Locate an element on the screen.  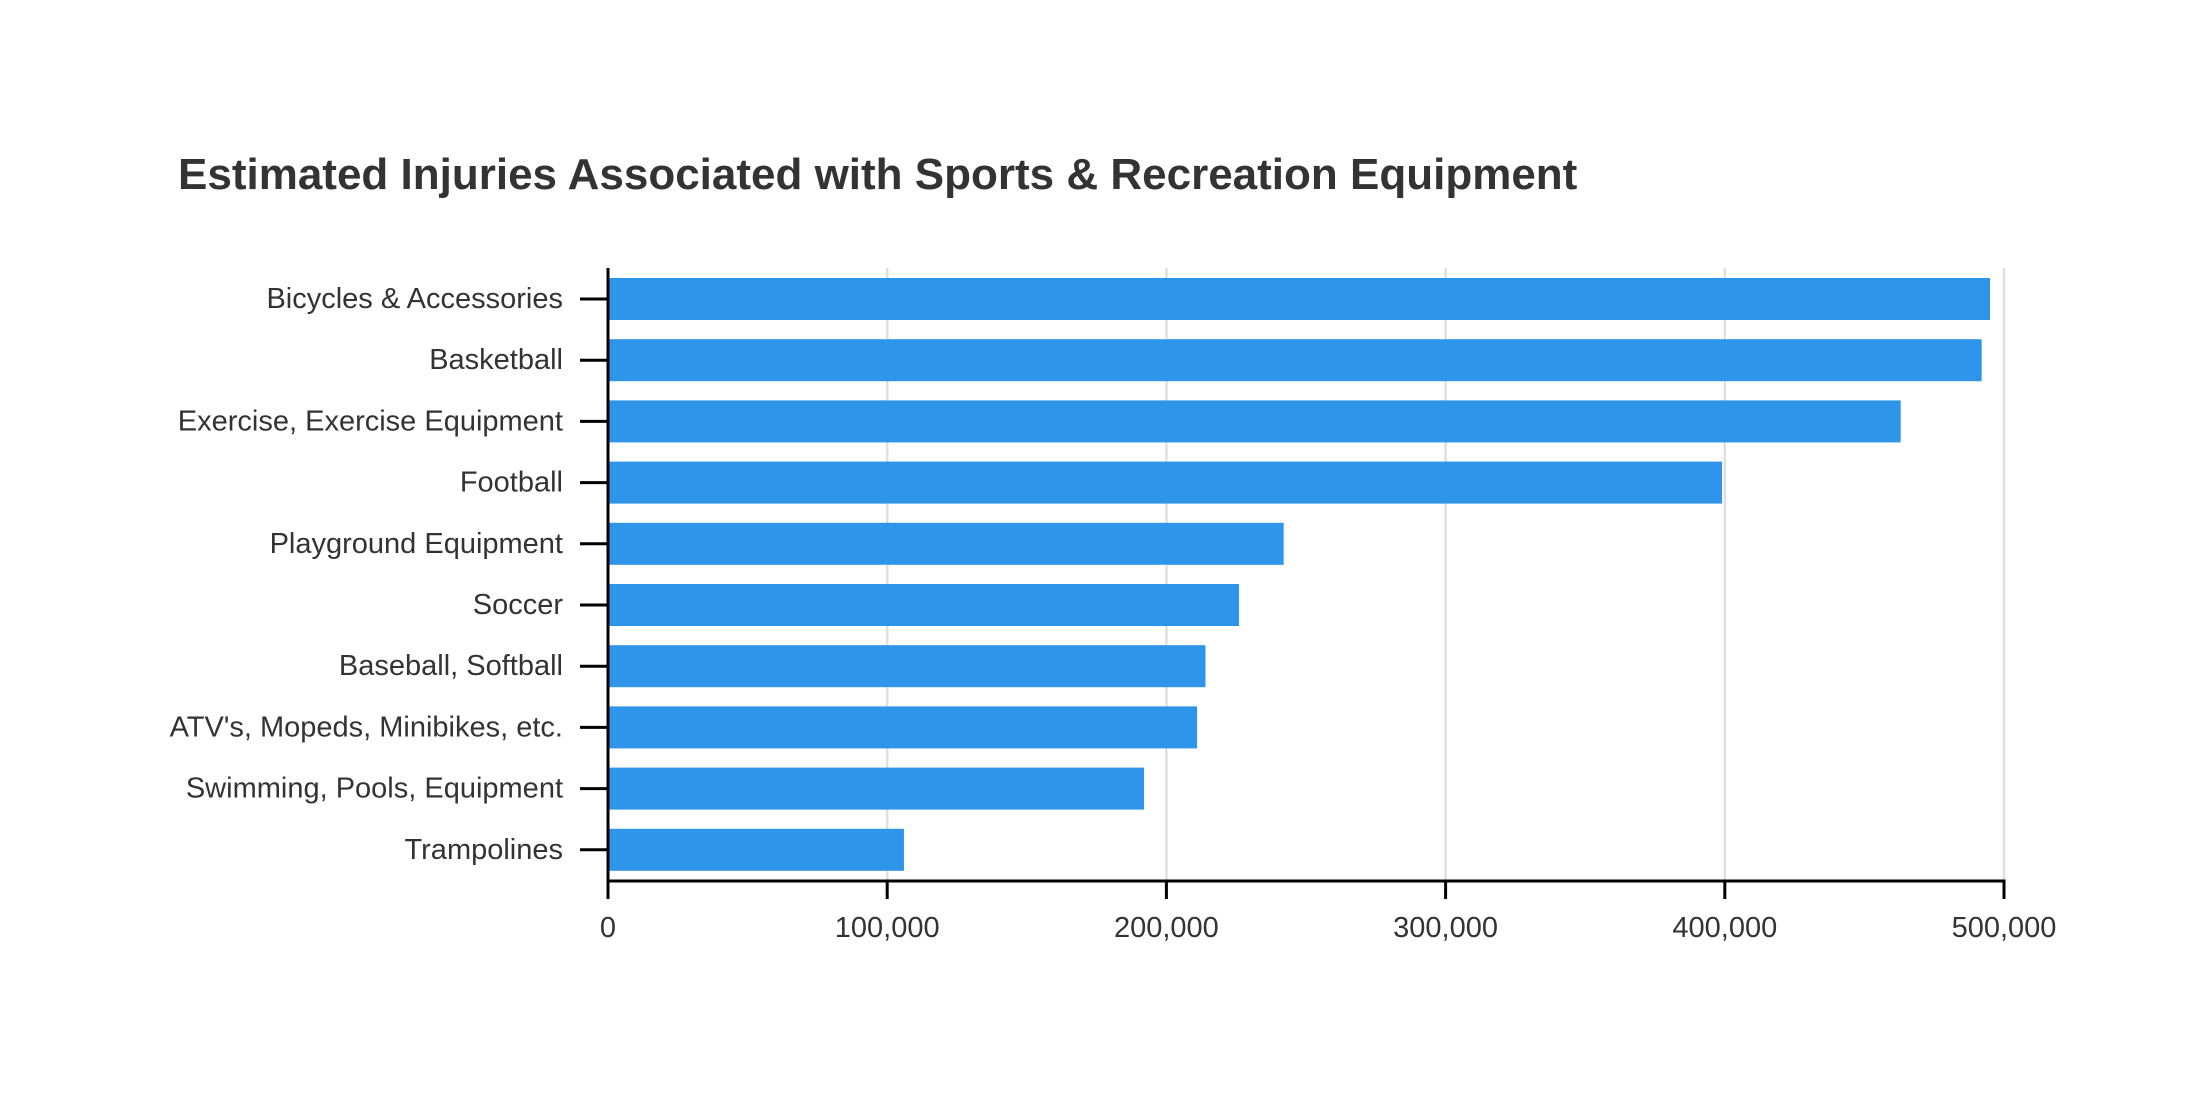
x-tick-label: 300,000 is located at coordinates (1445, 928).